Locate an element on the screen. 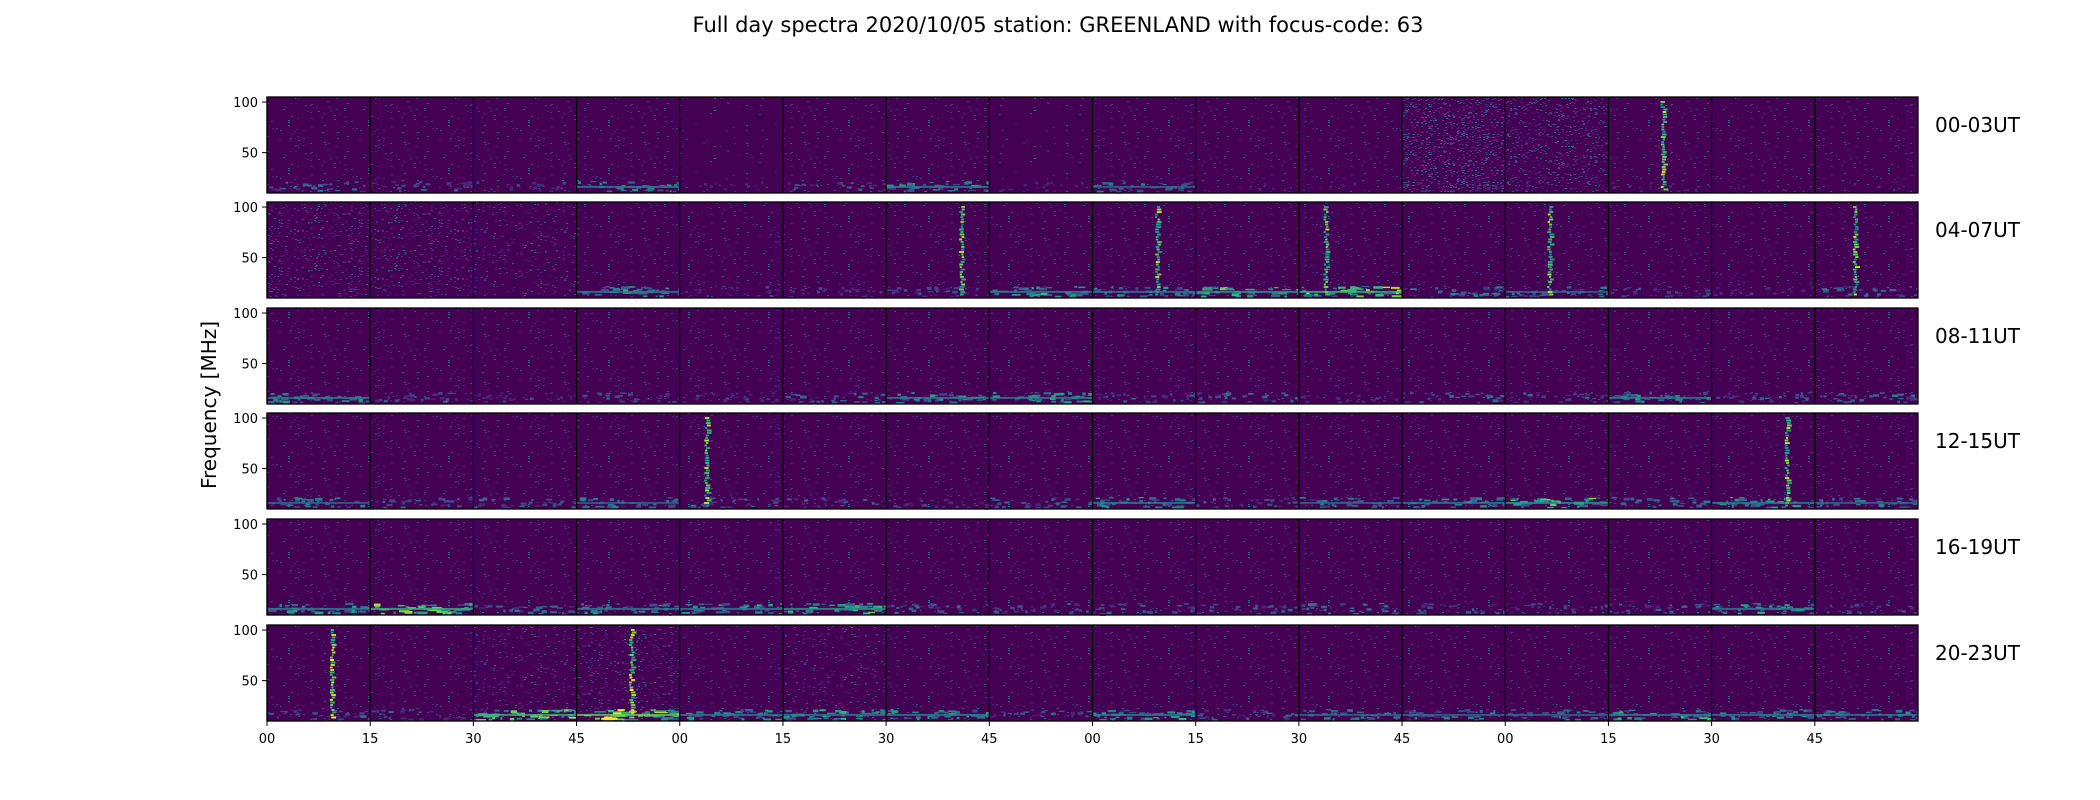 The image size is (2100, 800). x-tick-label: 30 is located at coordinates (886, 739).